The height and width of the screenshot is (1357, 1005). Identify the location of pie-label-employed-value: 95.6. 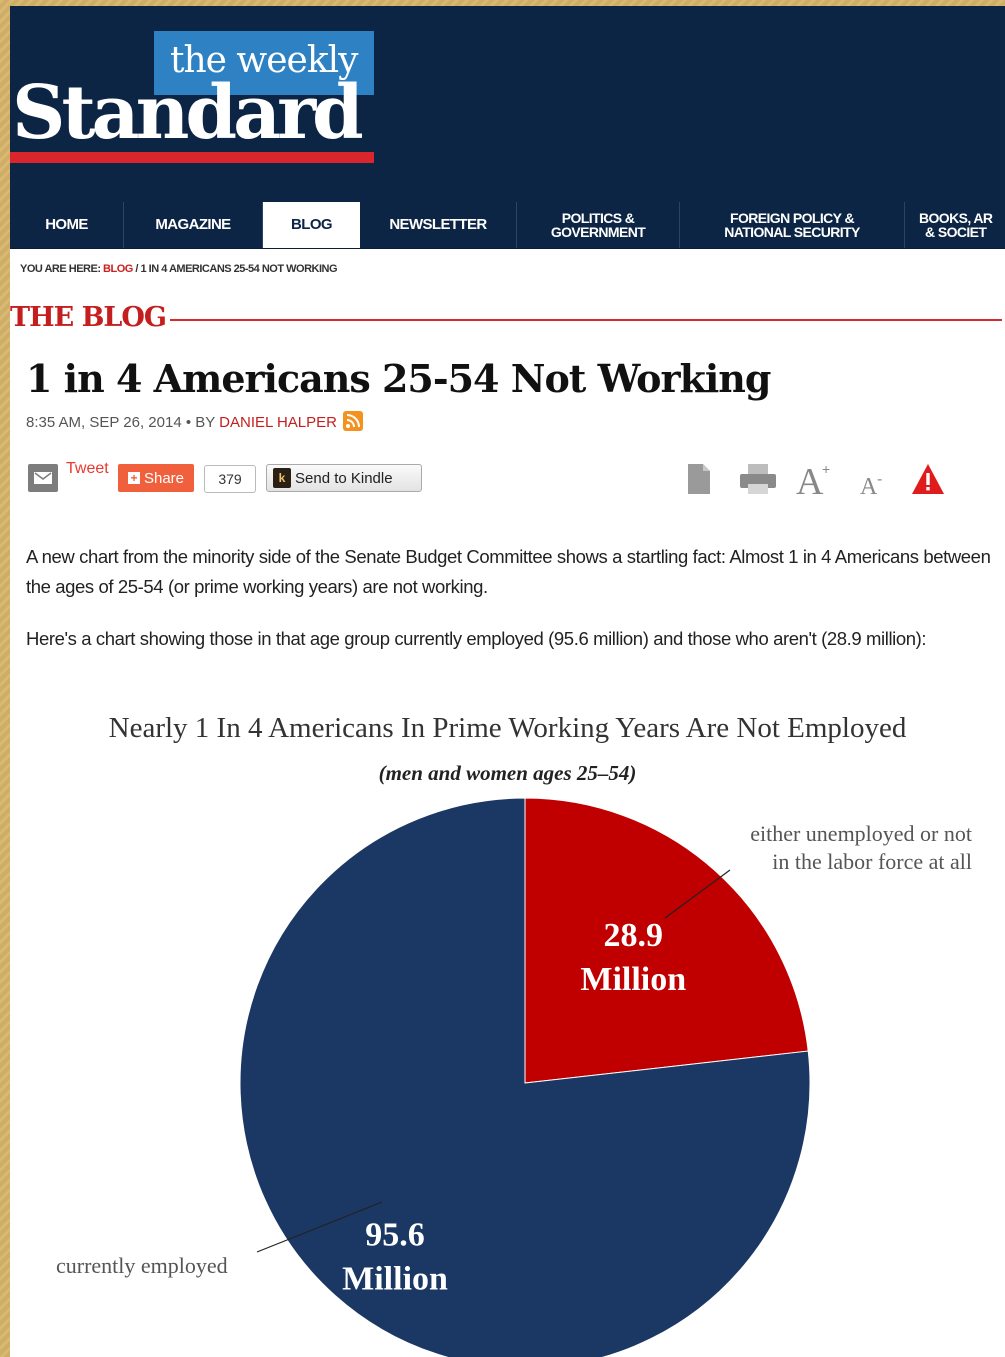
(395, 1235).